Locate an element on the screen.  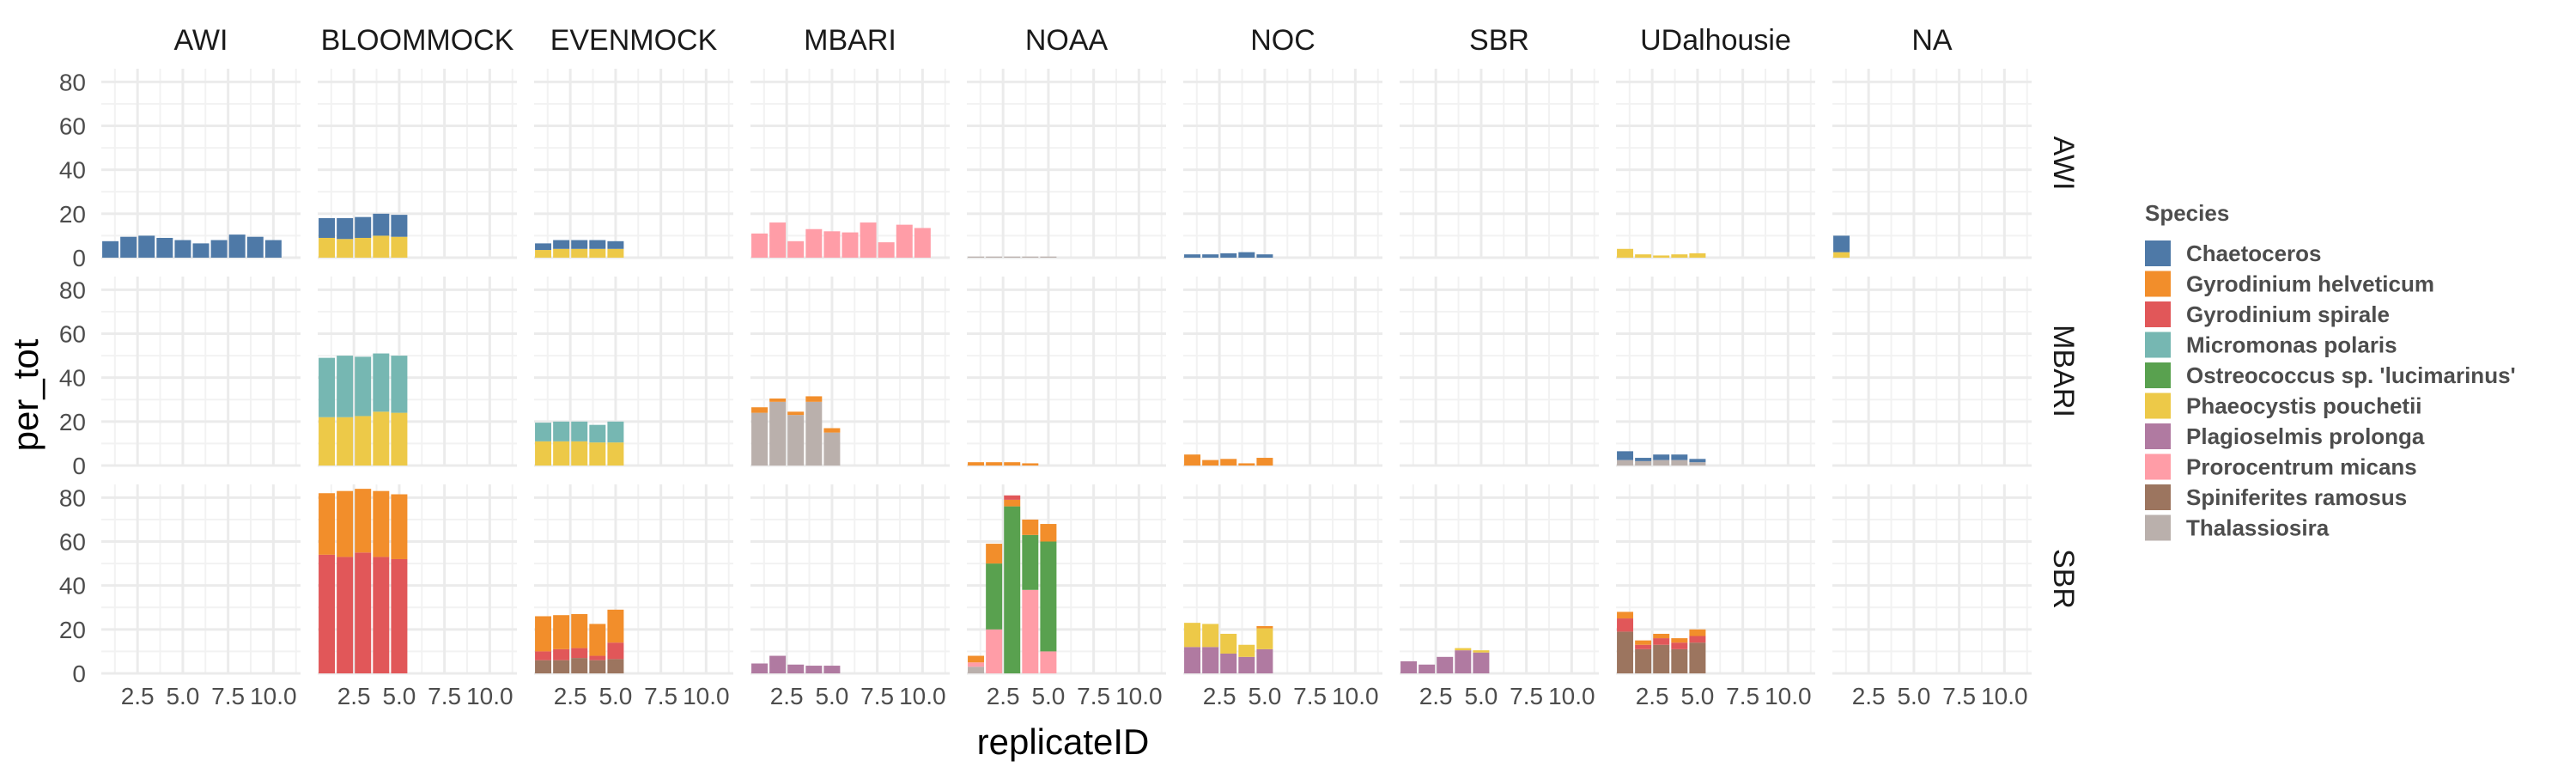
panel-mbari-awi is located at coordinates (201, 372).